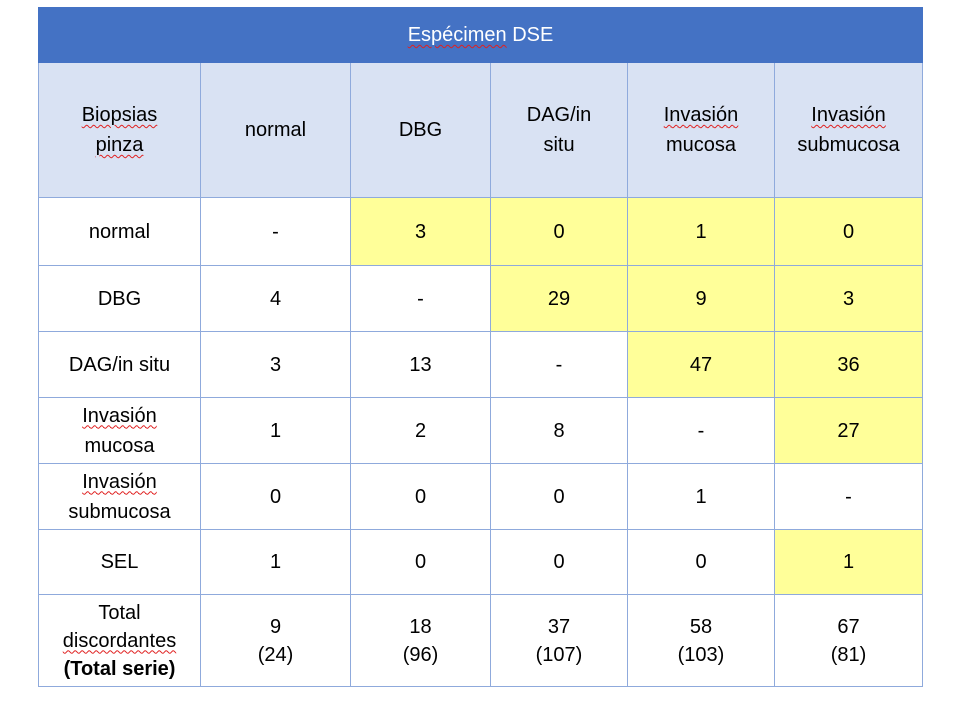 This screenshot has height=720, width=960. I want to click on col-header-line: submucosa, so click(848, 145).